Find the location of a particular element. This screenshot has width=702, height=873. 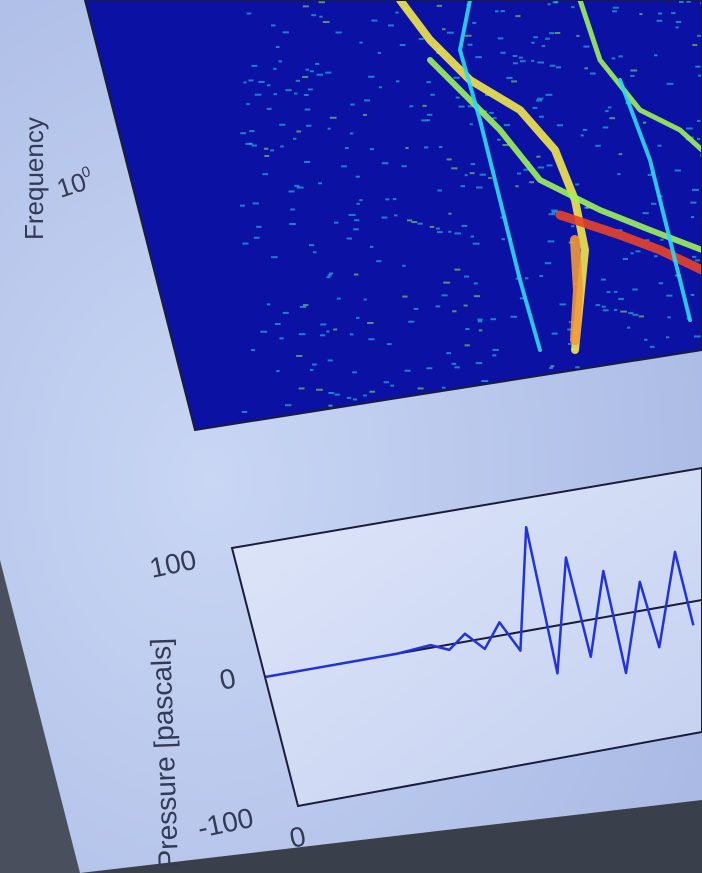

spectrogram-y-axis-label: Frequency is located at coordinates (34, 178).